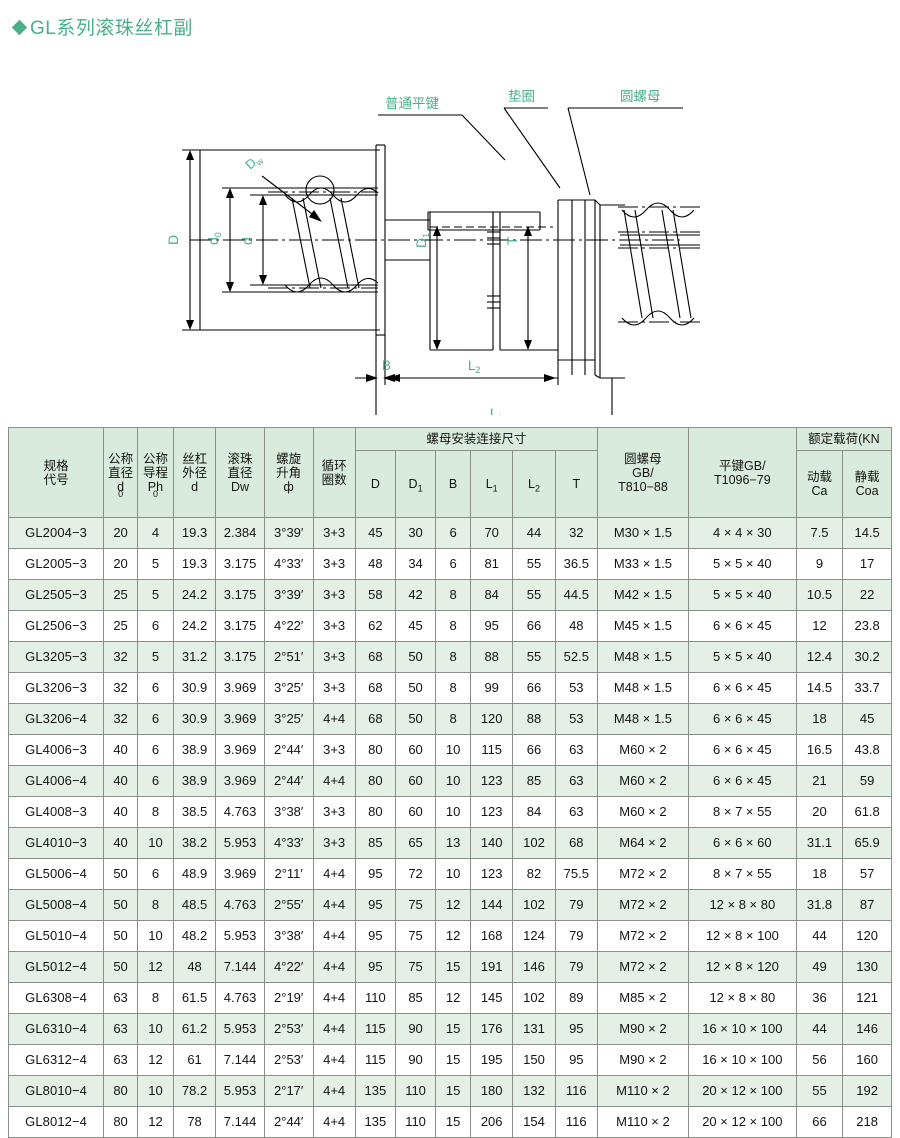 This screenshot has height=1138, width=900. Describe the element at coordinates (194, 595) in the screenshot. I see `cell-d: 24.2` at that location.